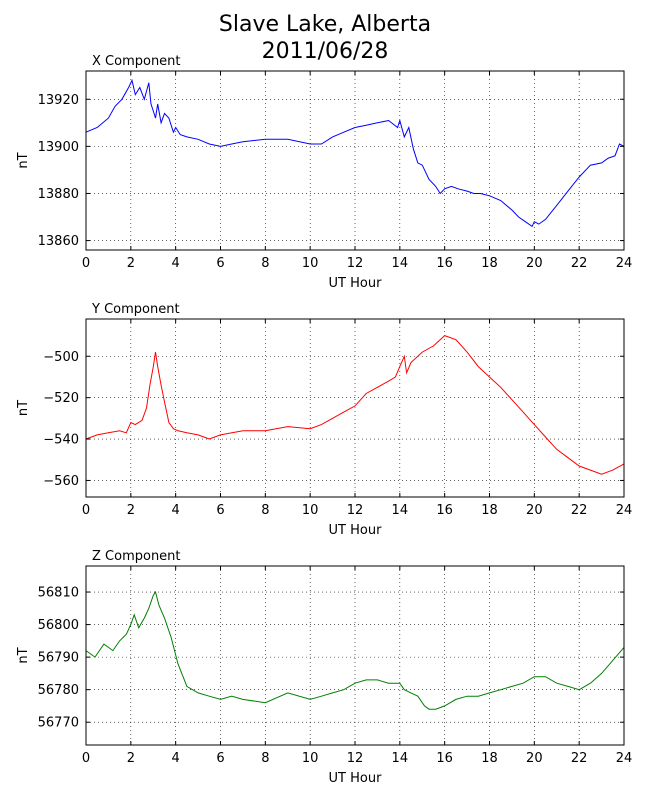 Image resolution: width=650 pixels, height=800 pixels. I want to click on y-tick-label: −540, so click(61, 440).